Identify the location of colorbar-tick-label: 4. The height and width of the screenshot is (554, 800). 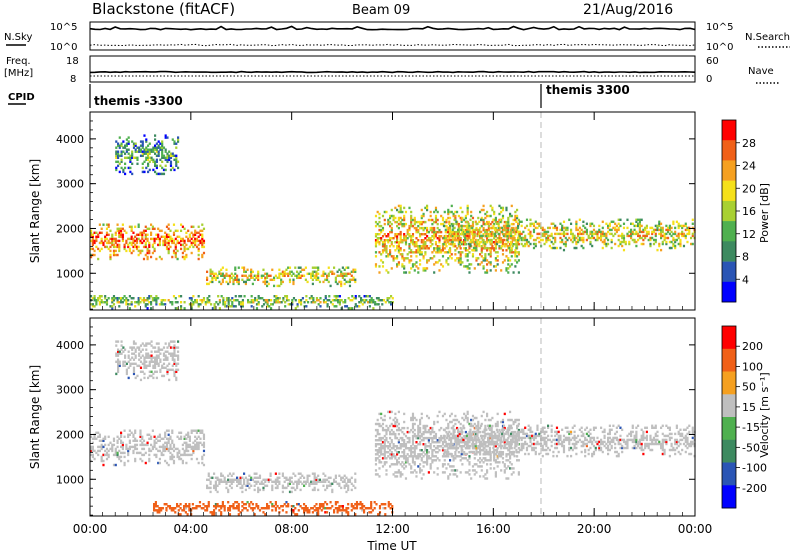
(745, 279).